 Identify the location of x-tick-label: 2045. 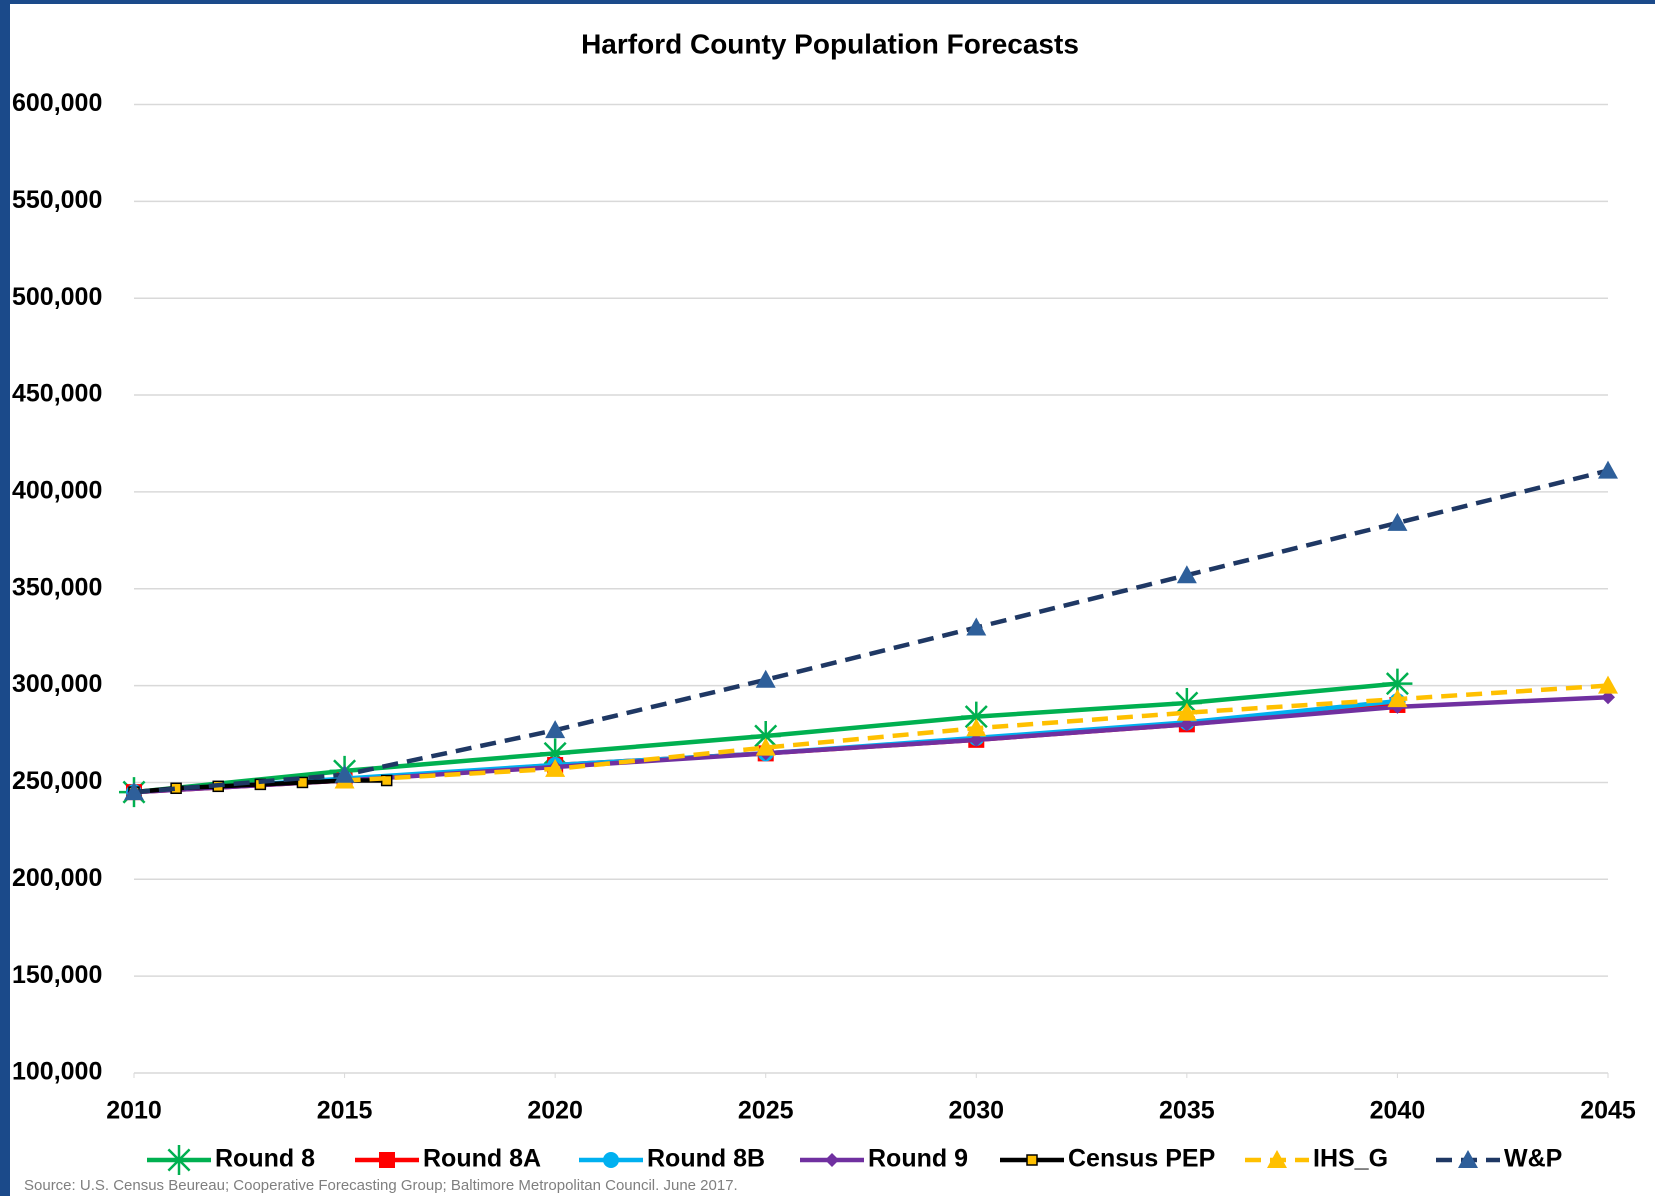
(1608, 1111).